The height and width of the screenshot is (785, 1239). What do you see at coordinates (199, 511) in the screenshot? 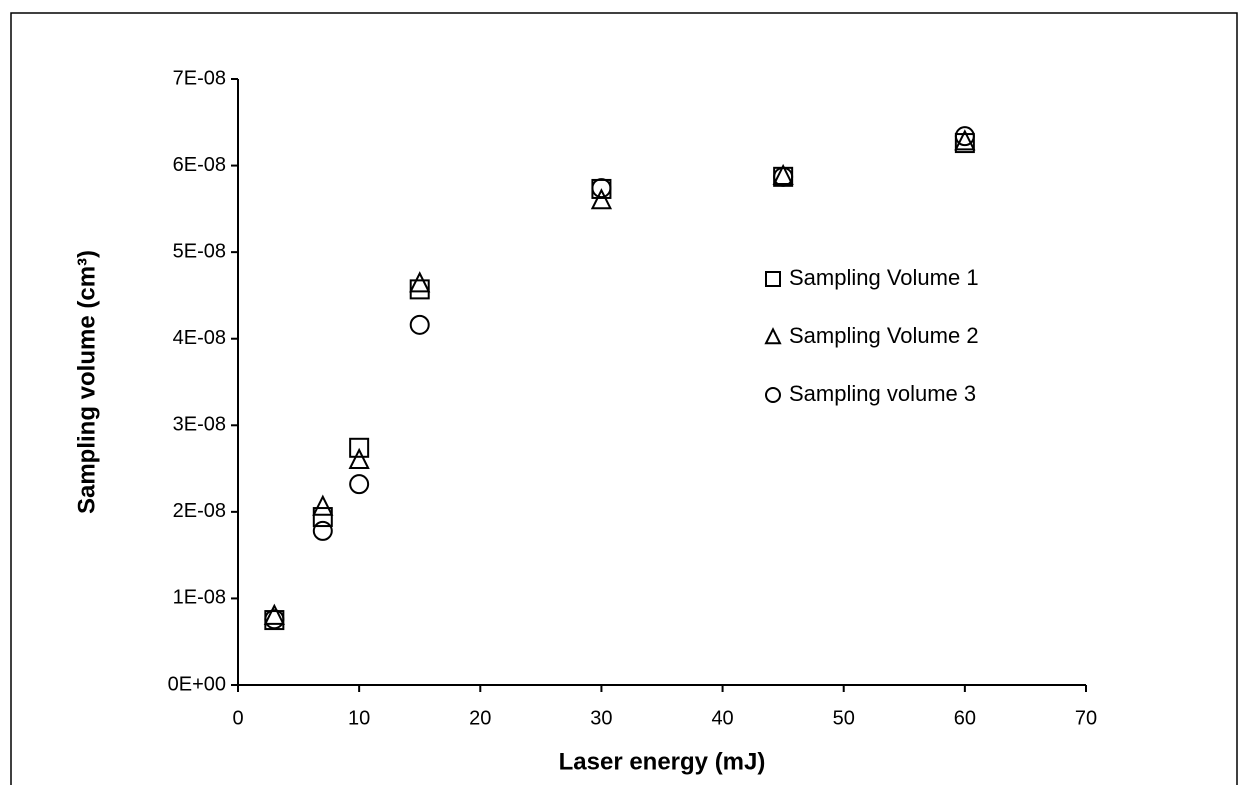
I see `y-tick-label: 2E-08` at bounding box center [199, 511].